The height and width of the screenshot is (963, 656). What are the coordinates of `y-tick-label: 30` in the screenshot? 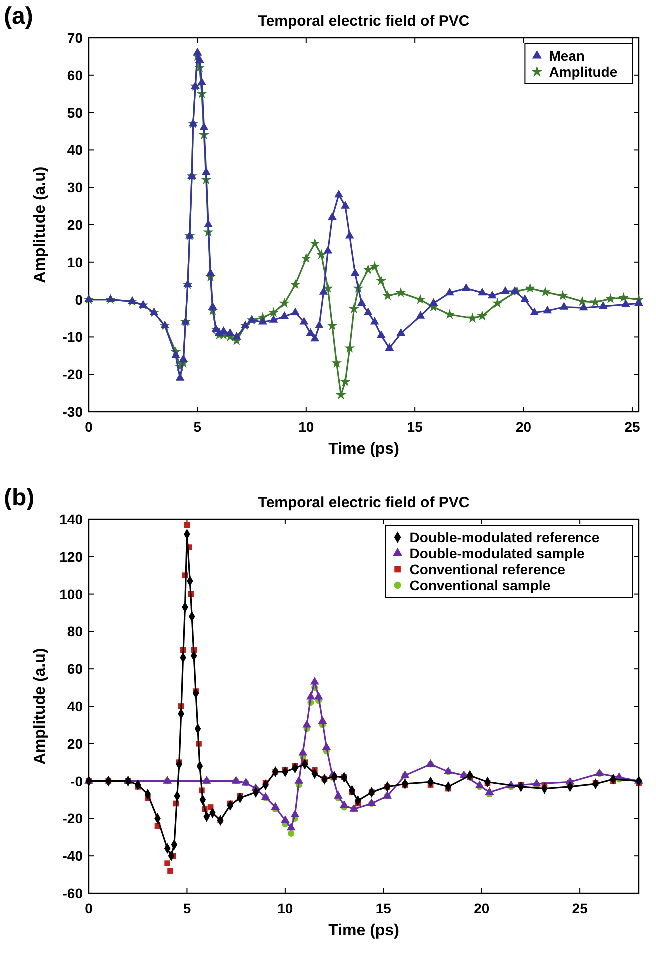 It's located at (75, 188).